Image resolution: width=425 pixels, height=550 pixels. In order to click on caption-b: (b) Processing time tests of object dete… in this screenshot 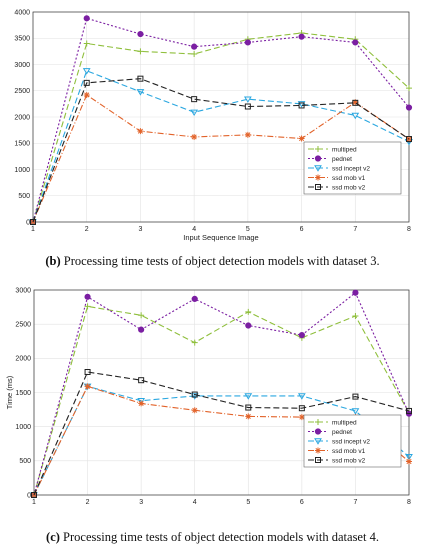, I will do `click(212, 261)`.